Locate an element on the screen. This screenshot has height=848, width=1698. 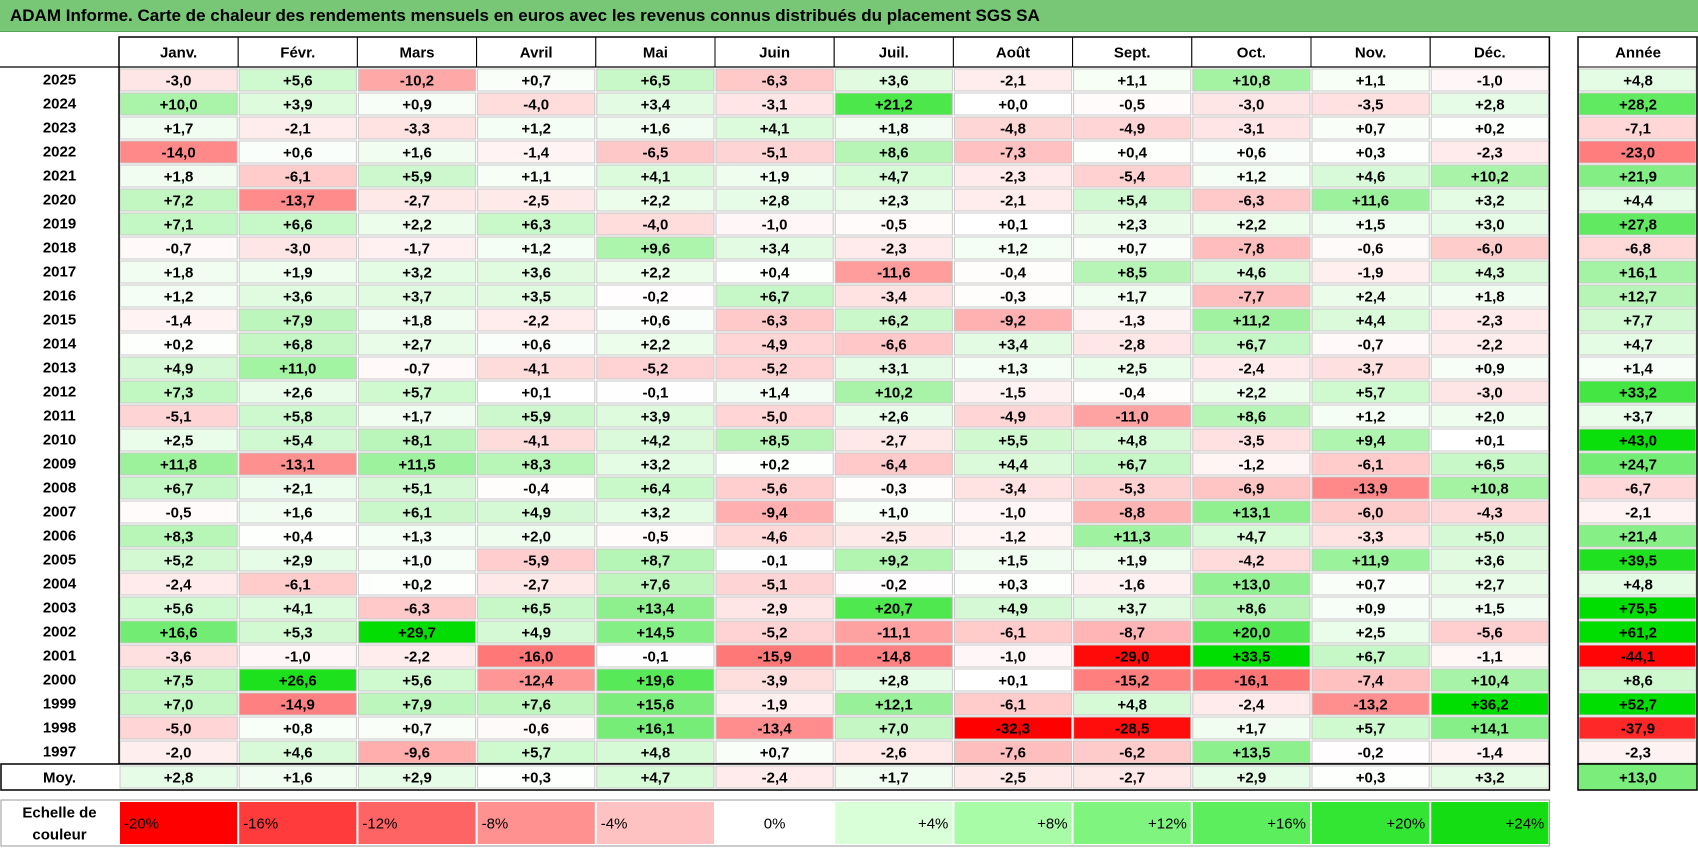
cell-value: -16,0 is located at coordinates (536, 657).